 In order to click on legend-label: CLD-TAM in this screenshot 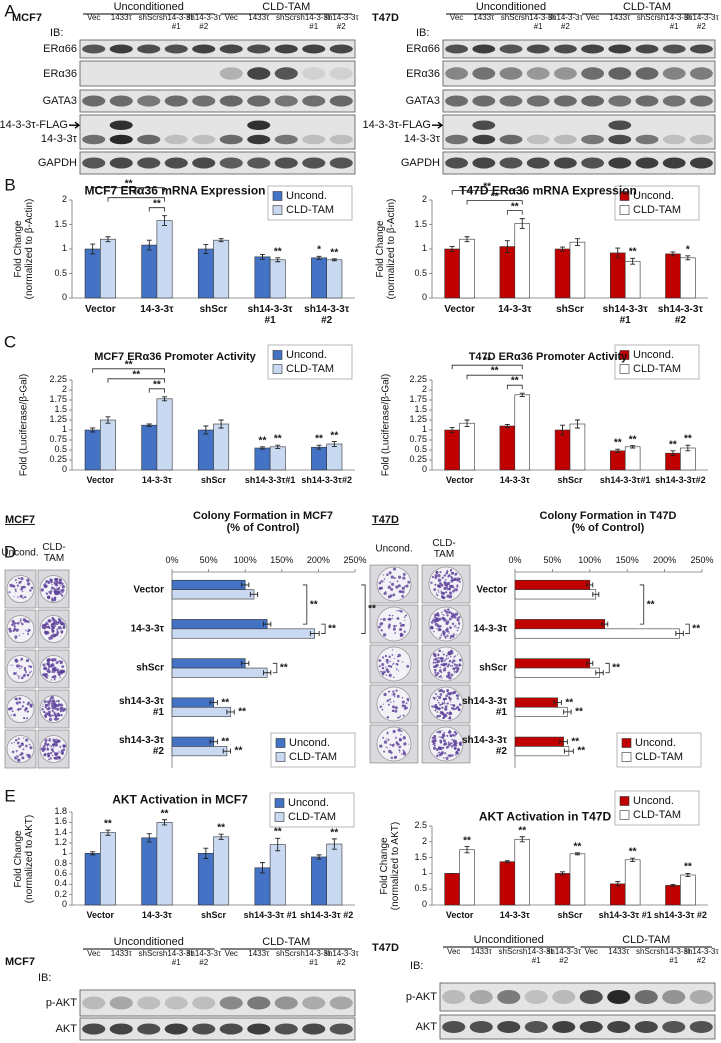, I will do `click(657, 814)`.